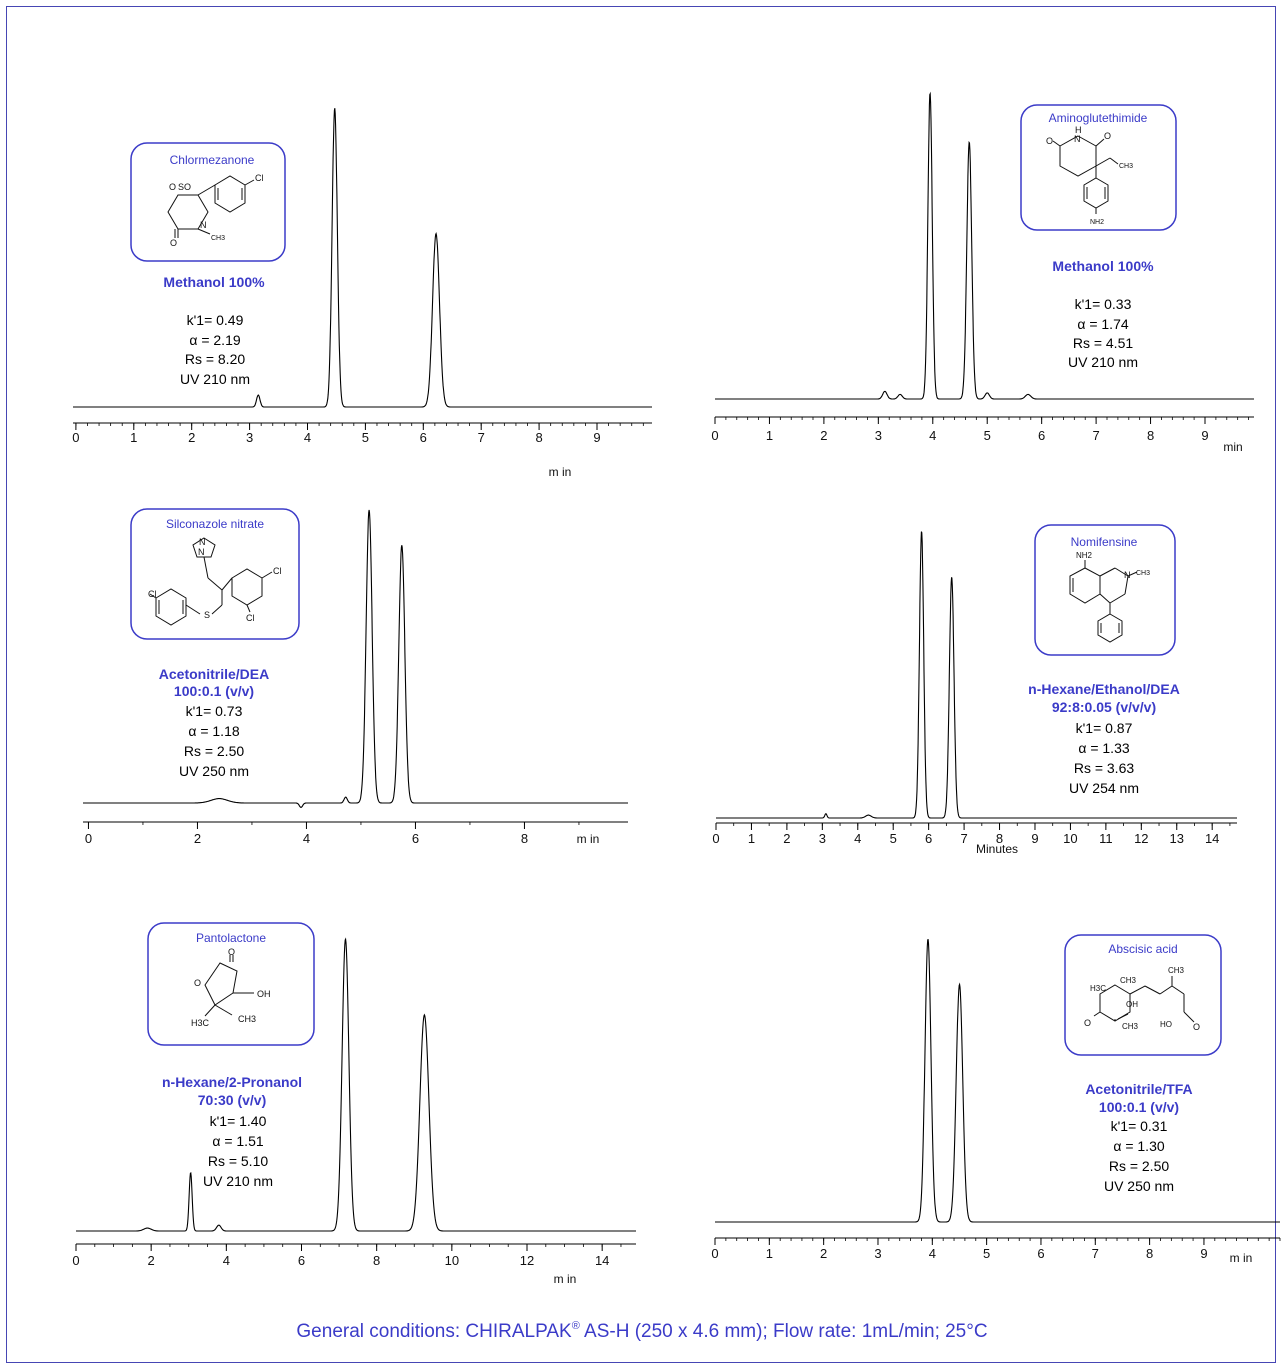 The image size is (1283, 1369). Describe the element at coordinates (238, 1161) in the screenshot. I see `condition-rs: Rs = 5.10` at that location.